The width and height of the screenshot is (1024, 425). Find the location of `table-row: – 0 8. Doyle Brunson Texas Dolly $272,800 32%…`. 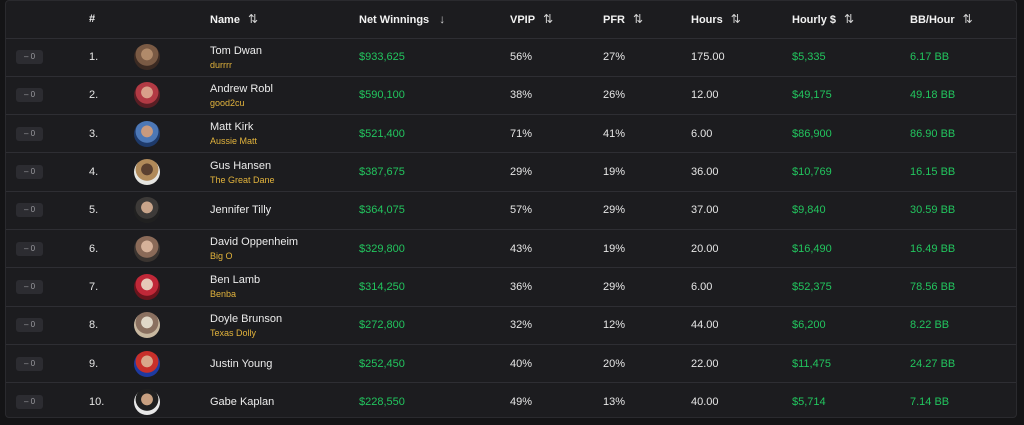

table-row: – 0 8. Doyle Brunson Texas Dolly $272,800 32%… is located at coordinates (511, 325).